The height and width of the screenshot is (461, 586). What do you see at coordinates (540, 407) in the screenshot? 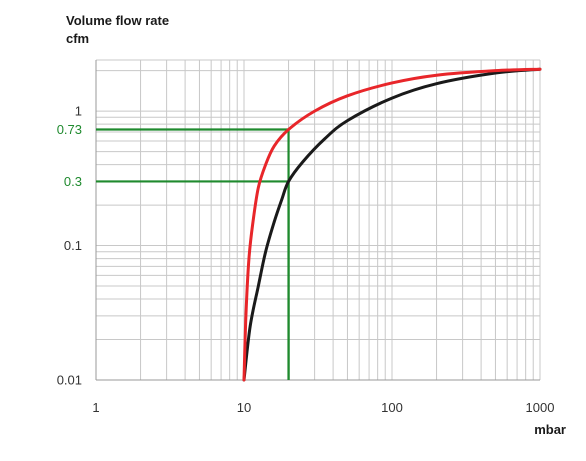
I see `x-tick-label: 1000` at bounding box center [540, 407].